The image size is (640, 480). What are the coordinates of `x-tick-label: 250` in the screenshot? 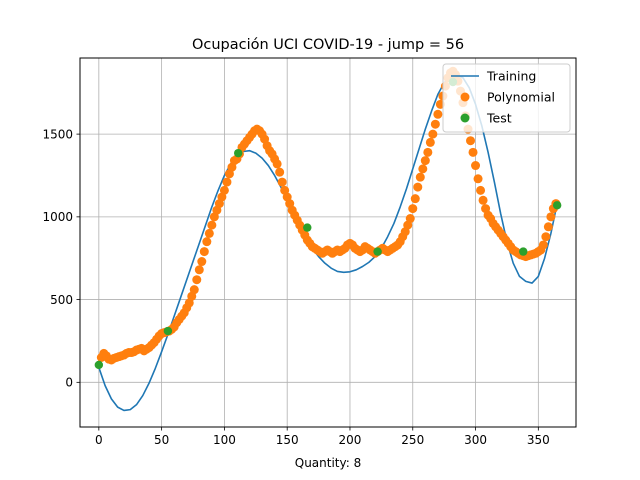 It's located at (412, 440).